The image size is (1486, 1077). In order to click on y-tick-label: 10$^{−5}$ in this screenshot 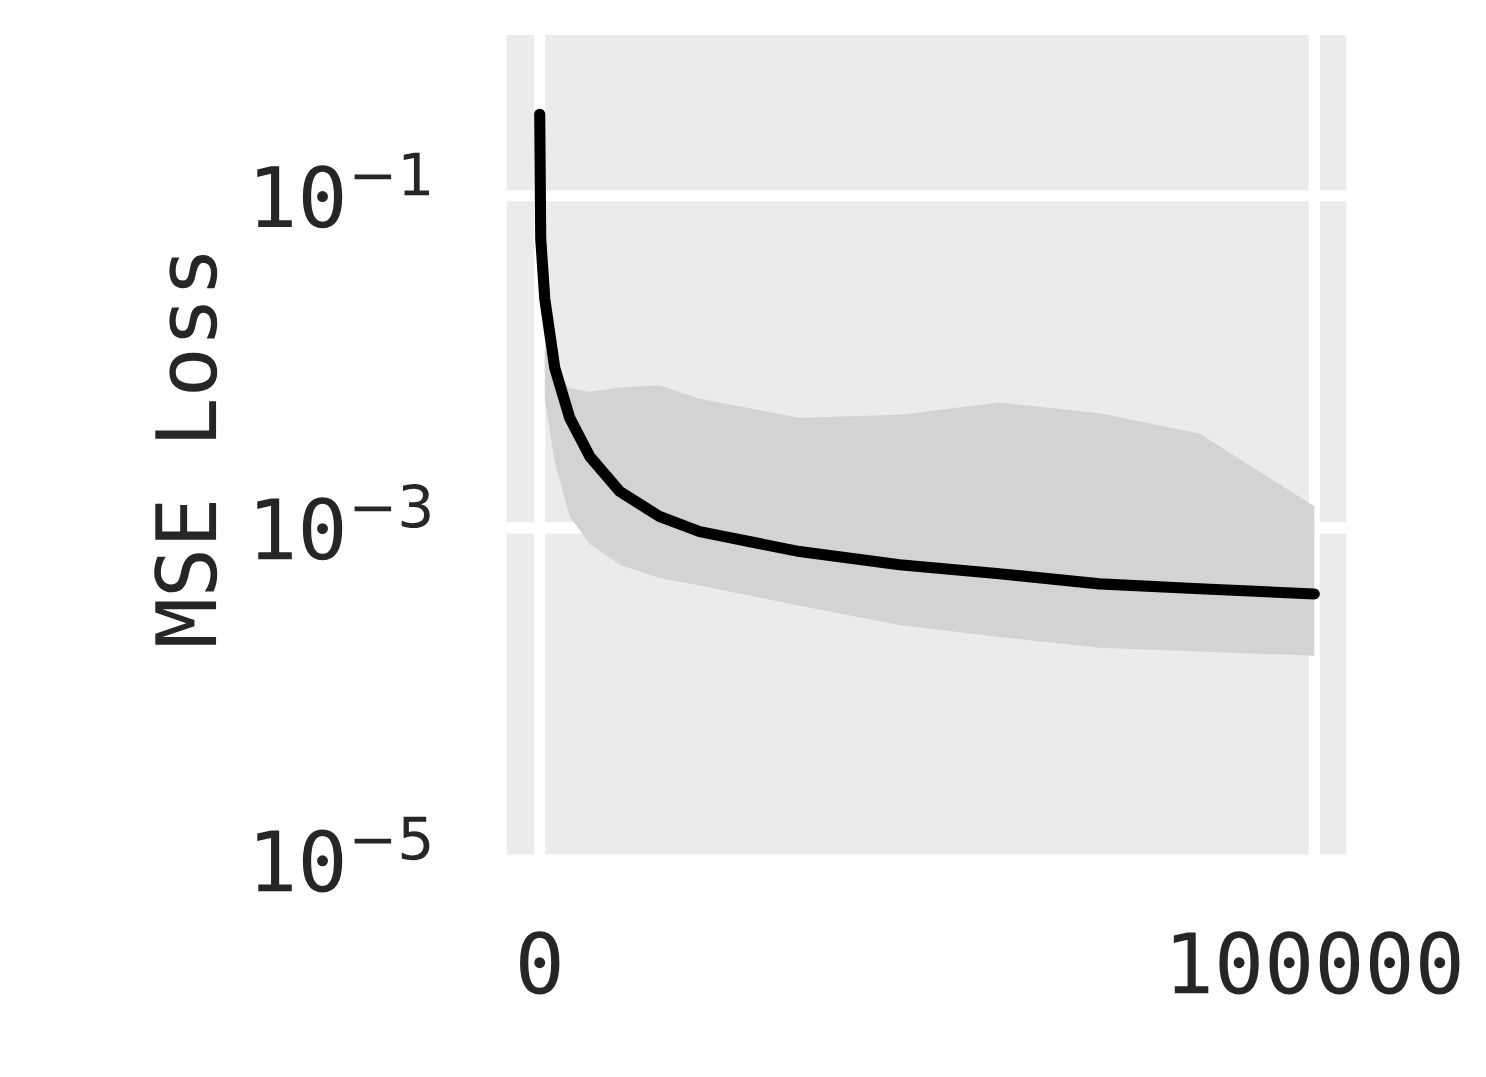, I will do `click(343, 854)`.